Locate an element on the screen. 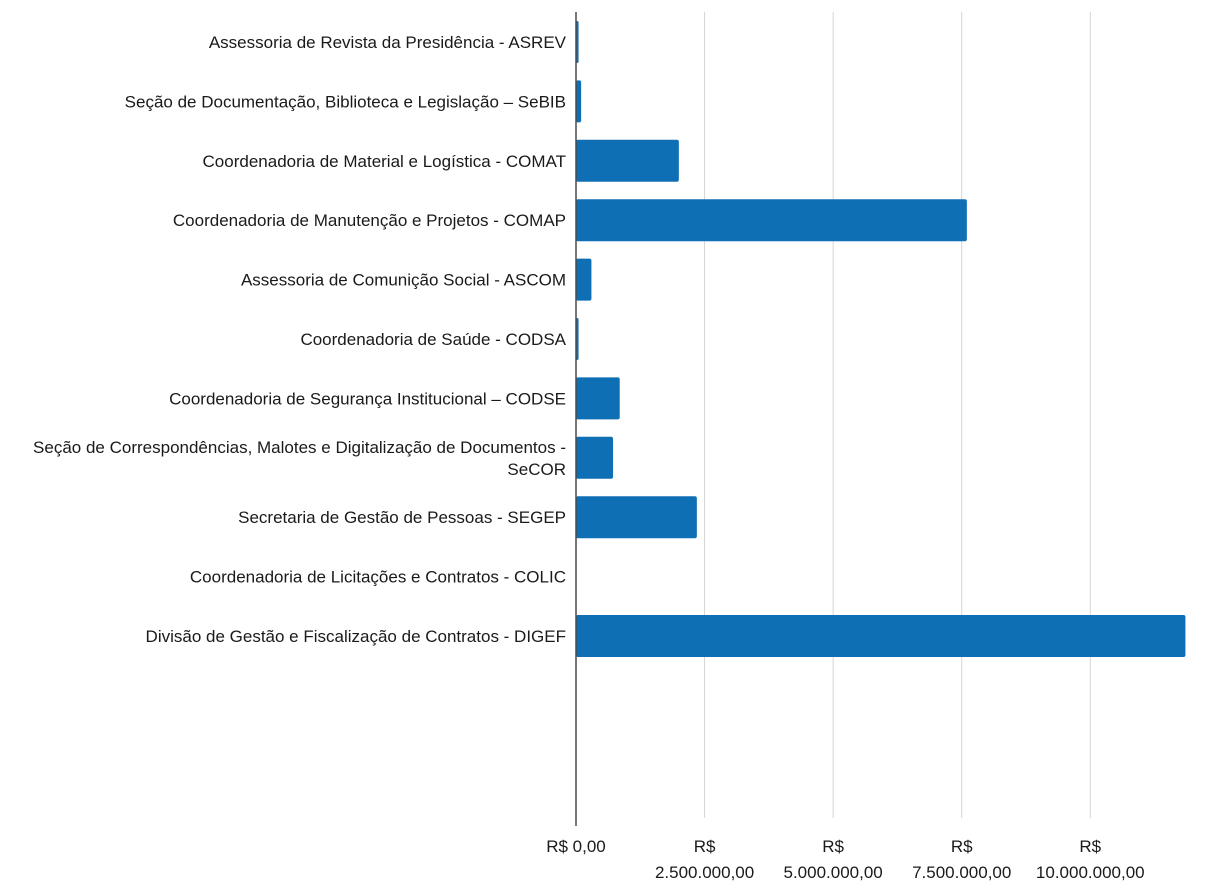 This screenshot has width=1212, height=891. x-tick-label-2: R$ 5.000.000,00 is located at coordinates (833, 859).